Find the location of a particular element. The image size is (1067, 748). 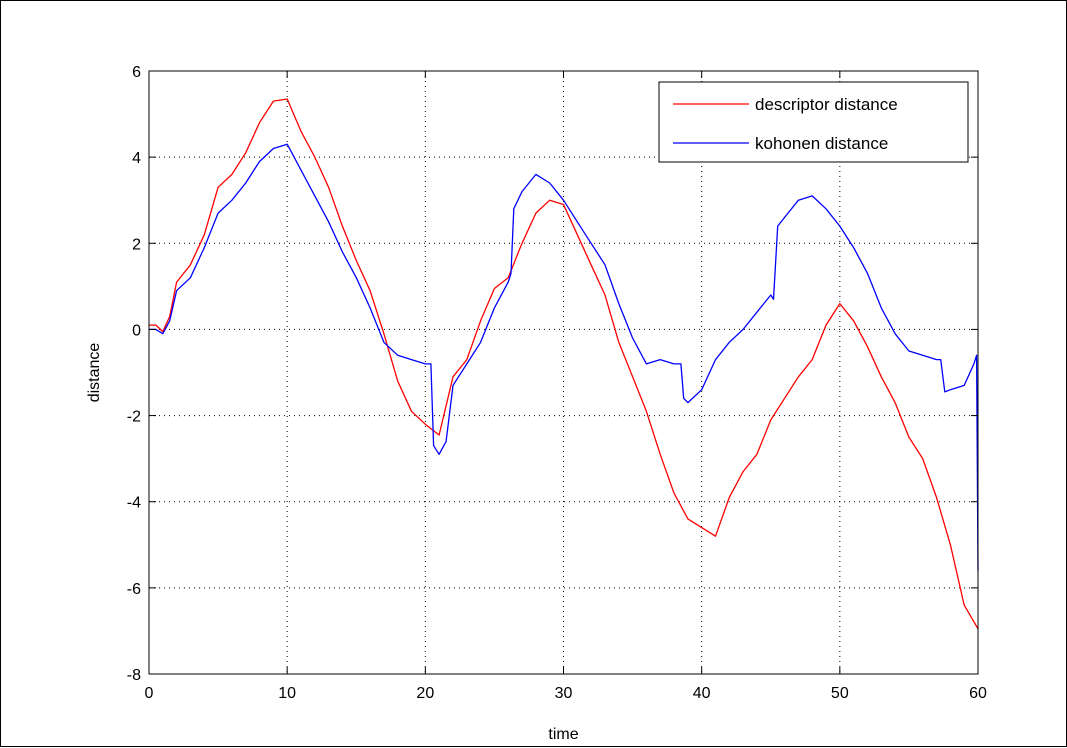

x-tick-label: 10 is located at coordinates (287, 693).